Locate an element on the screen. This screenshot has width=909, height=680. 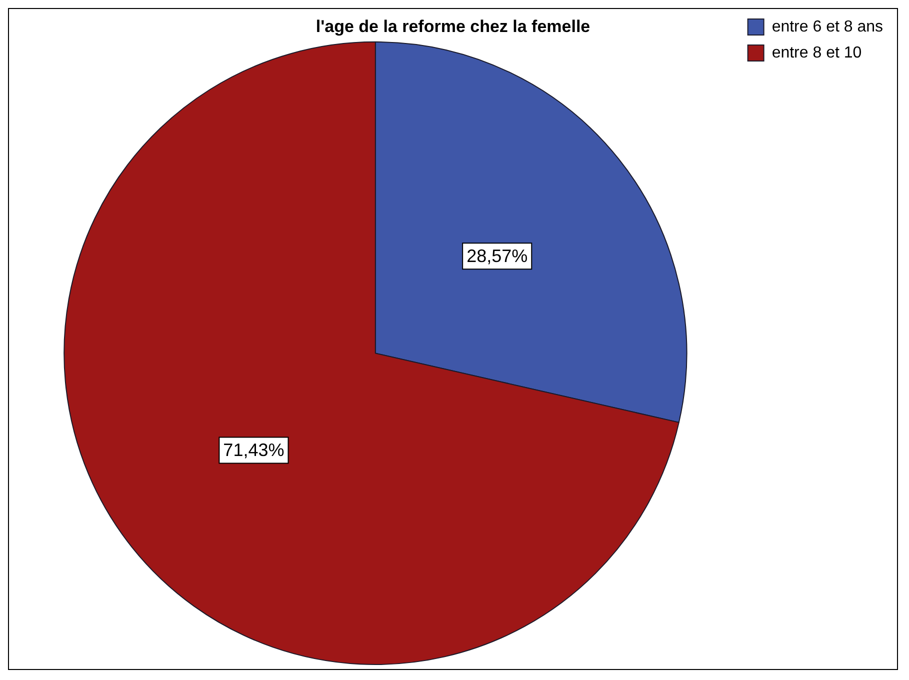
data-label: 28,57% is located at coordinates (497, 256).